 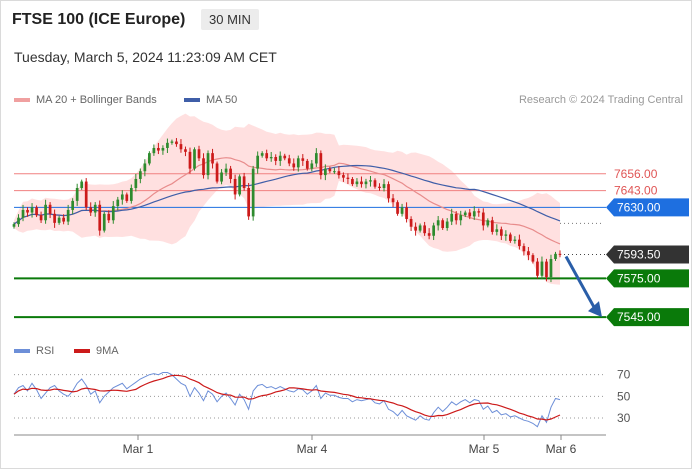 What do you see at coordinates (580, 281) in the screenshot?
I see `forecast-arrow-shaft` at bounding box center [580, 281].